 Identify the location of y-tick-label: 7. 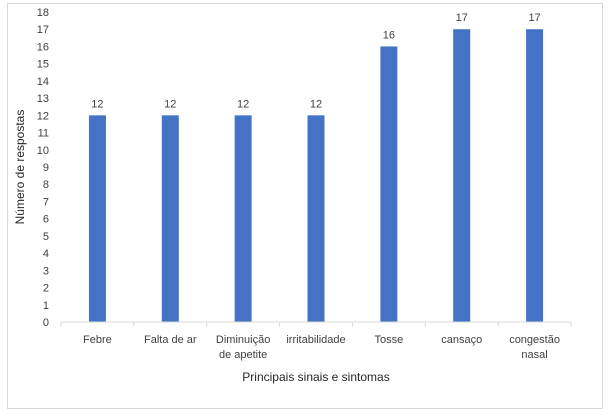
(46, 202).